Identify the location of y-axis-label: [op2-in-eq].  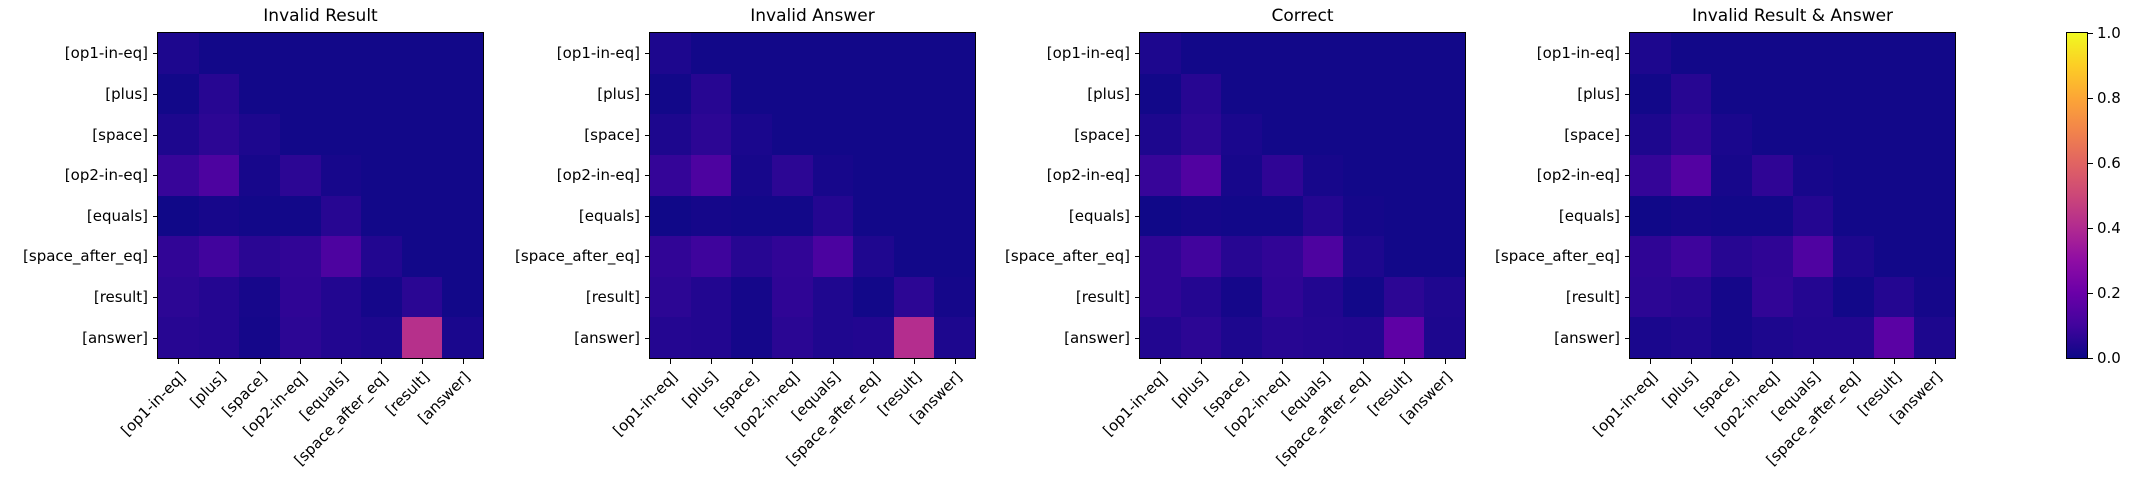
(1088, 175).